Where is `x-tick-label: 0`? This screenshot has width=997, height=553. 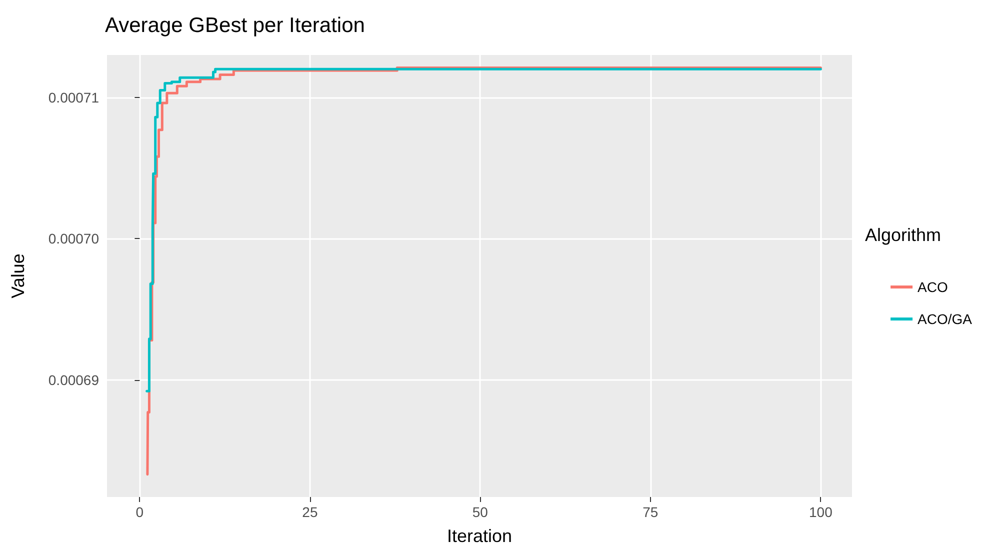 x-tick-label: 0 is located at coordinates (140, 512).